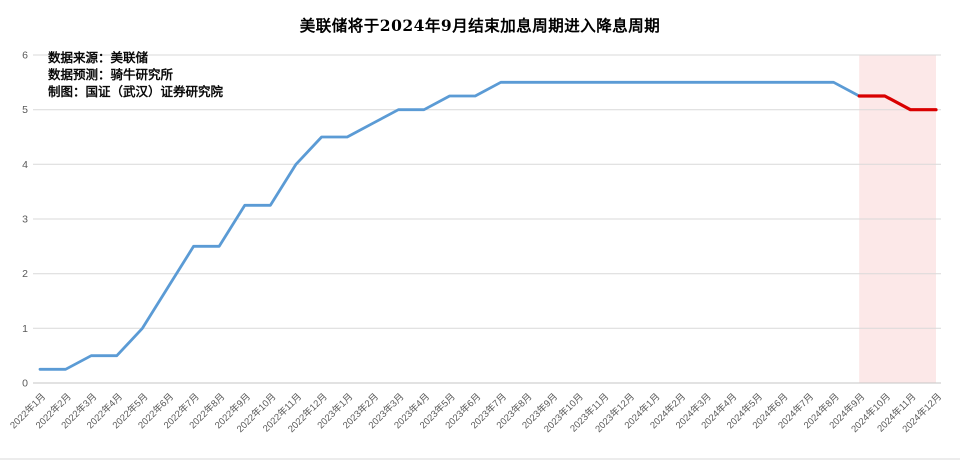 The image size is (960, 465). What do you see at coordinates (111, 75) in the screenshot?
I see `annotation-forecast-source: 数据预测：骑牛研究所` at bounding box center [111, 75].